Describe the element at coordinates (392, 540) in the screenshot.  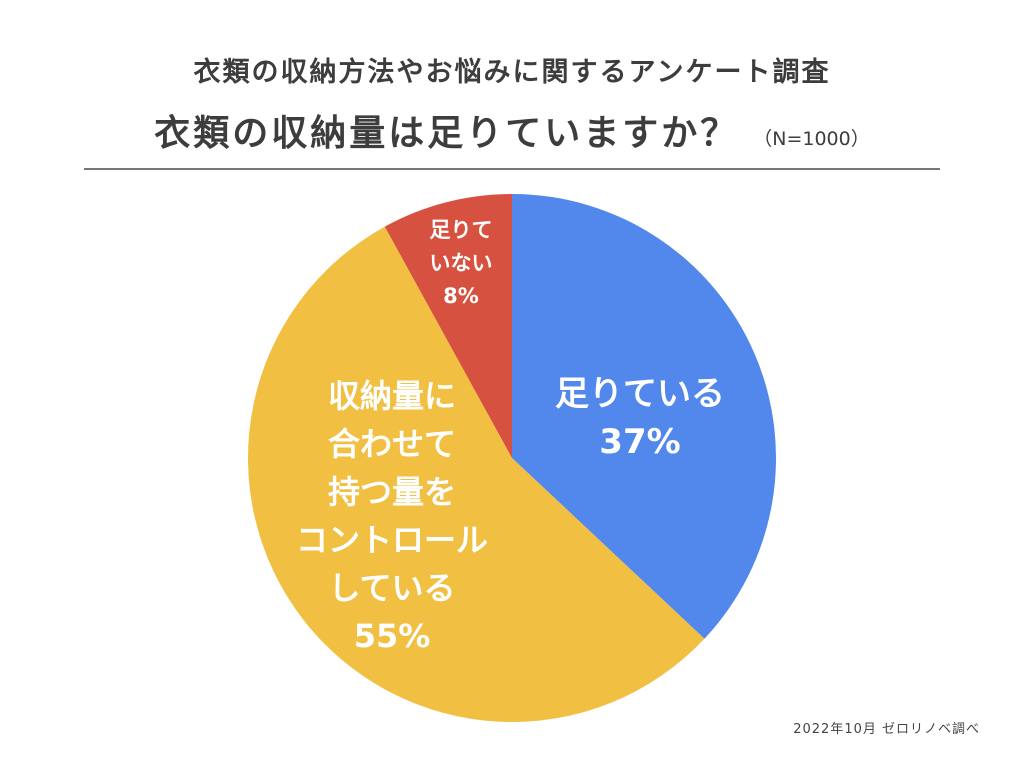
I see `slice-name-line: コントロール` at that location.